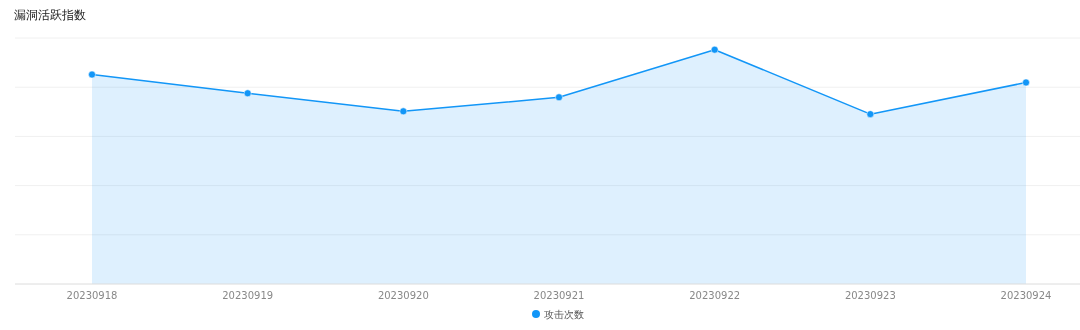  What do you see at coordinates (1026, 295) in the screenshot?
I see `x-tick-label: 20230924` at bounding box center [1026, 295].